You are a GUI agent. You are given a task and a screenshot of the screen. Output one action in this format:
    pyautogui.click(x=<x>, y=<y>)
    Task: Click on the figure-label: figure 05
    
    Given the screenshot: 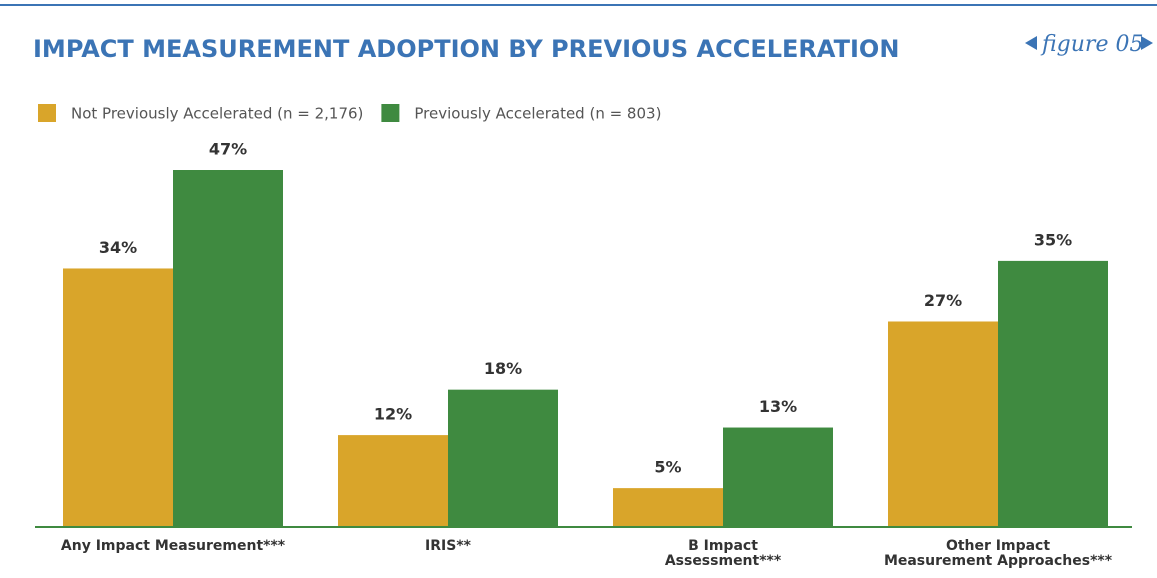 What is the action you would take?
    pyautogui.click(x=1091, y=44)
    